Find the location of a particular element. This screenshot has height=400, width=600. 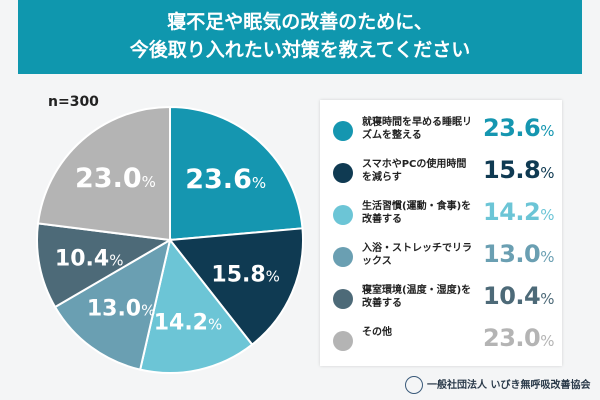

legend-label: スマホやPCの使用時間を減らす is located at coordinates (414, 171).